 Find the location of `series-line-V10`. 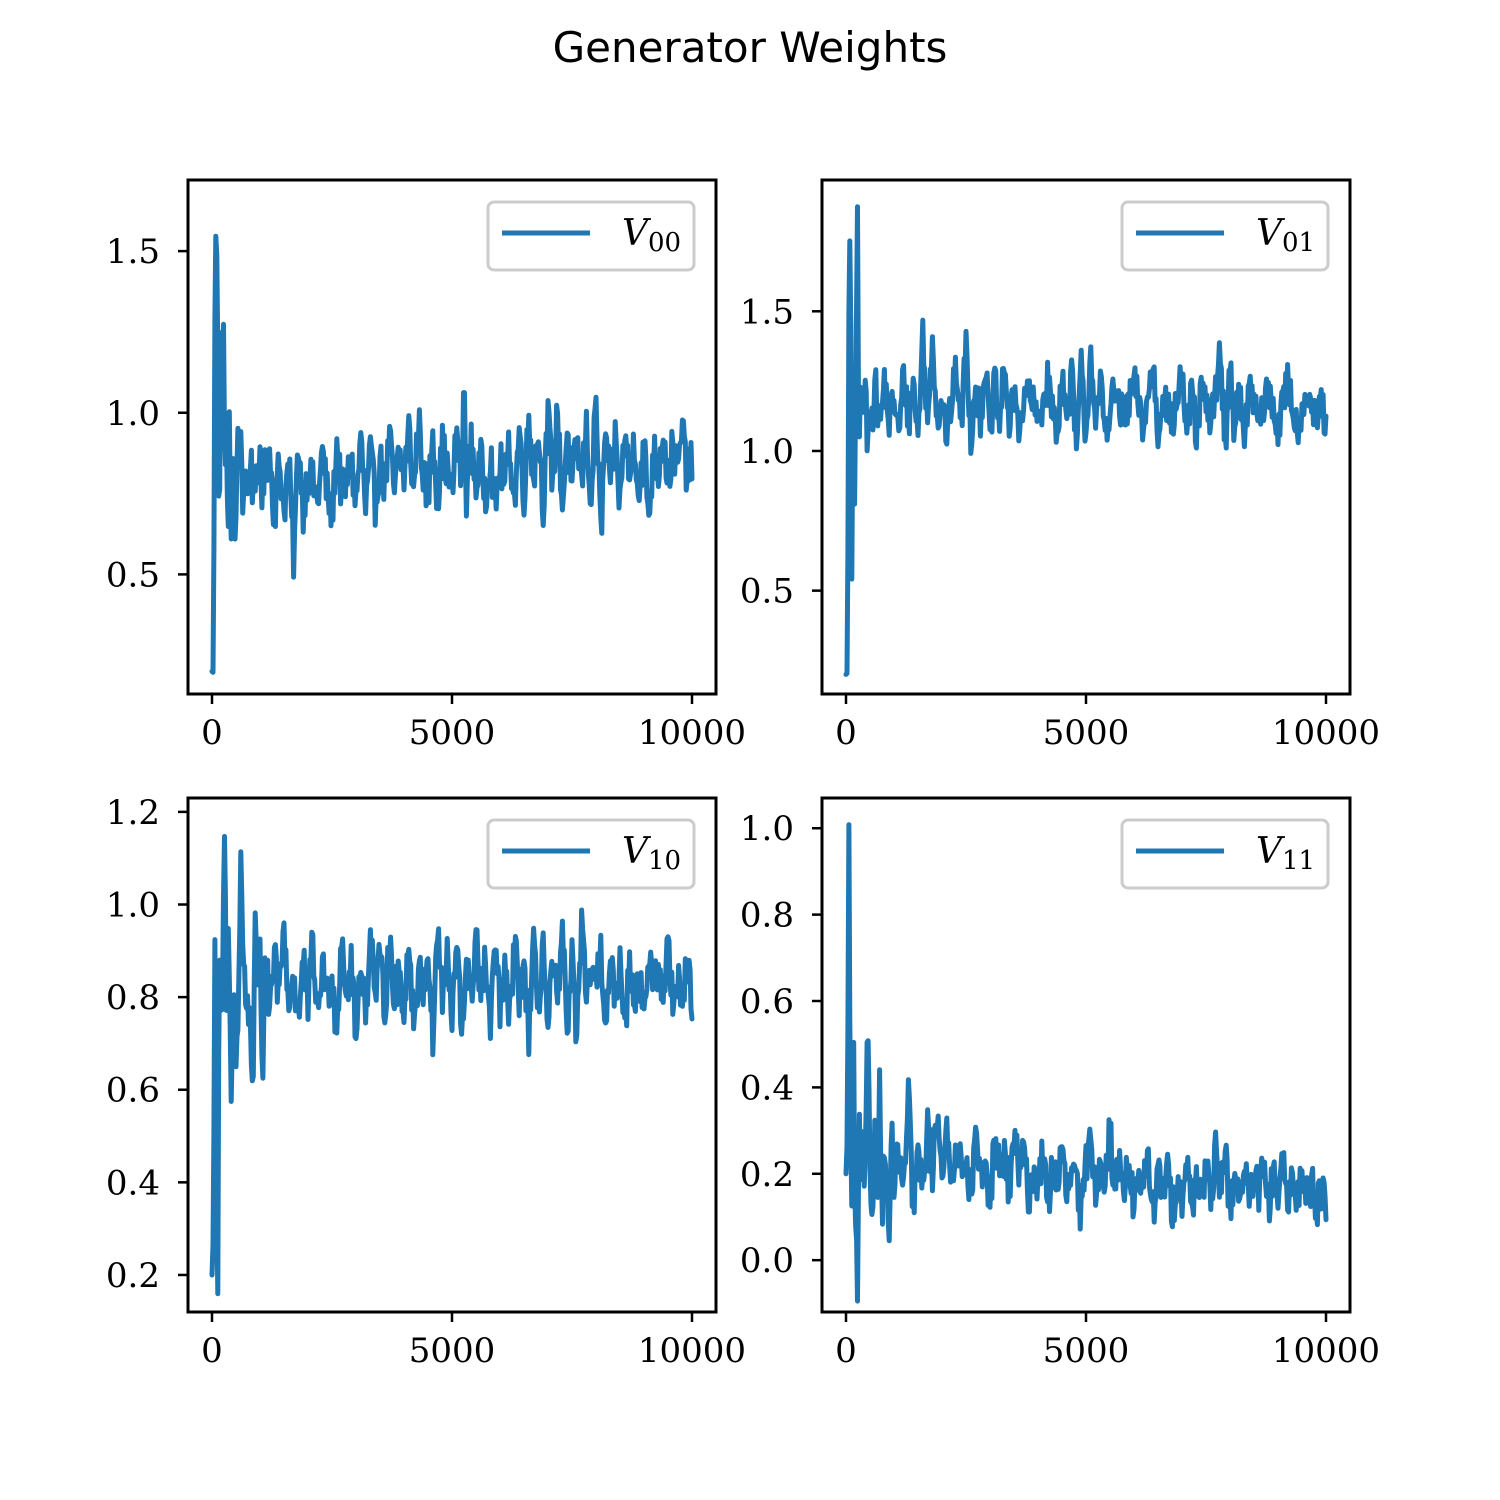

series-line-V10 is located at coordinates (452, 1065).